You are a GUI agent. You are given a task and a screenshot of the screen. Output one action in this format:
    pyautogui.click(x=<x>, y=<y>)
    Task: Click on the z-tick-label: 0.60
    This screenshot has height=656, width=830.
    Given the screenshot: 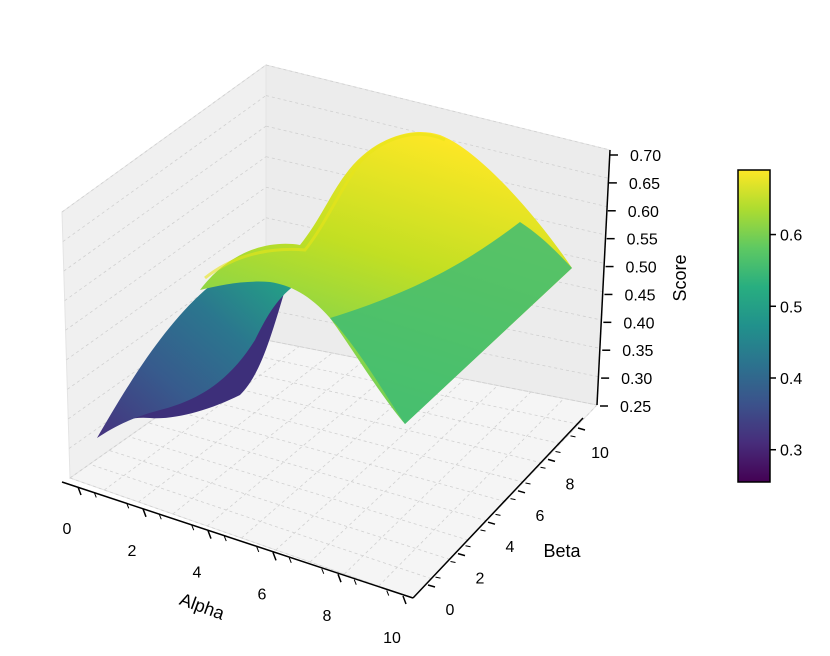 What is the action you would take?
    pyautogui.click(x=643, y=212)
    